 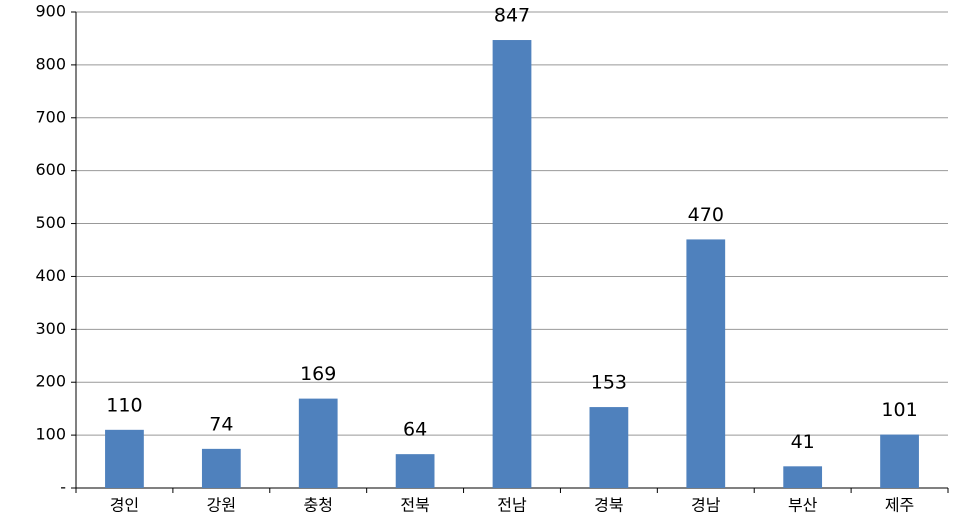 I want to click on x-tick-label: 전북, so click(x=414, y=505).